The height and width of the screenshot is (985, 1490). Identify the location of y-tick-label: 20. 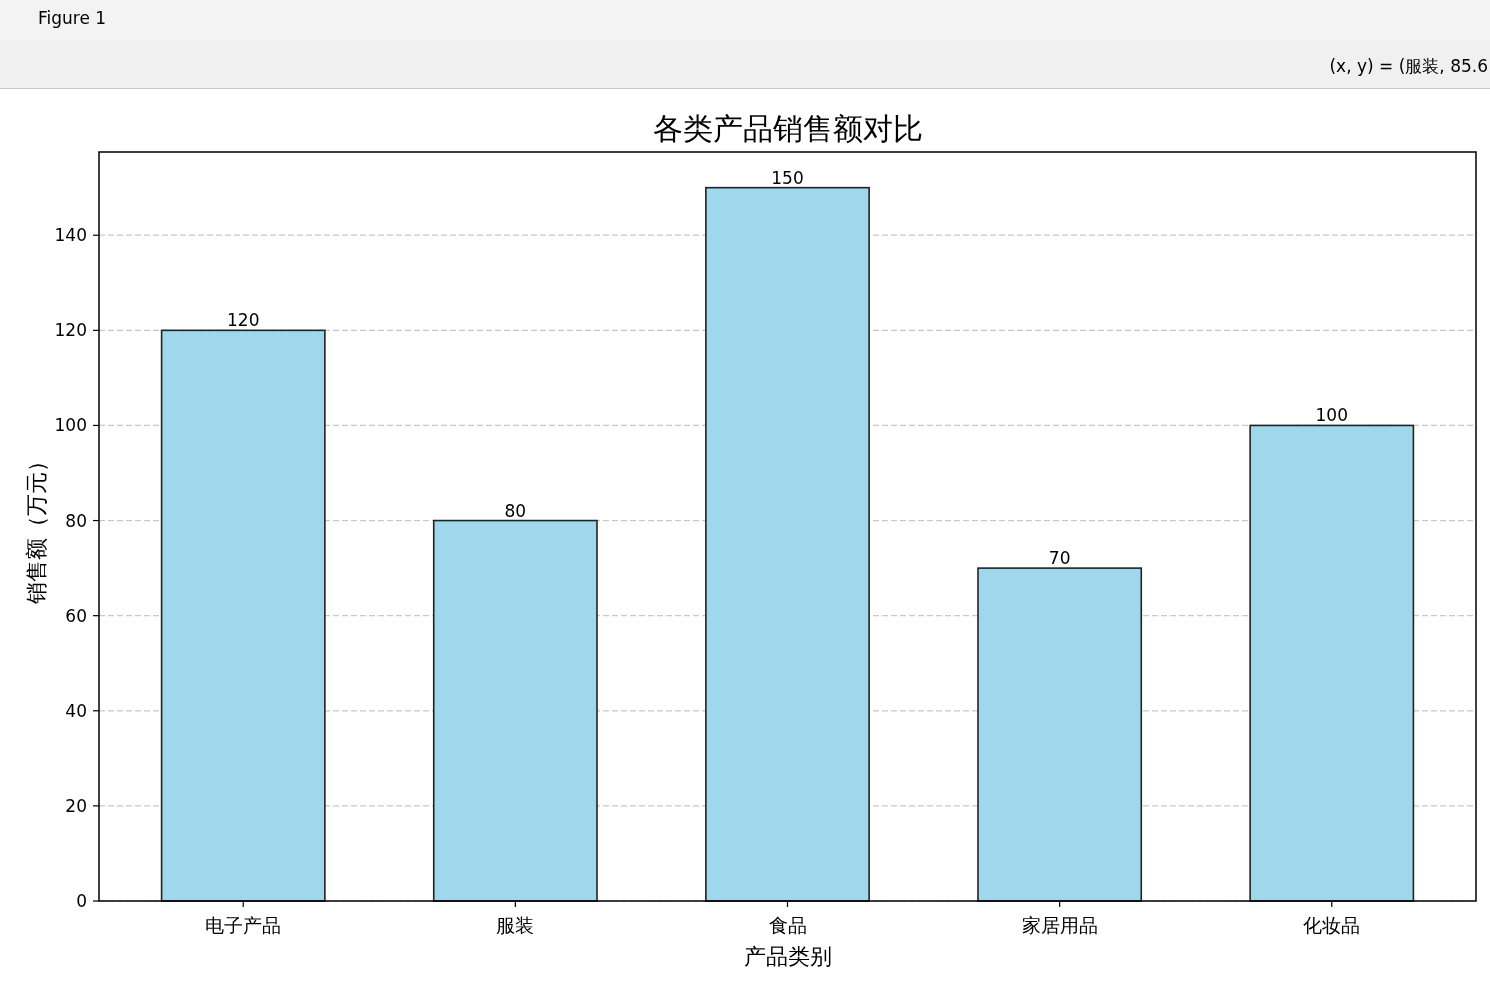
(76, 805).